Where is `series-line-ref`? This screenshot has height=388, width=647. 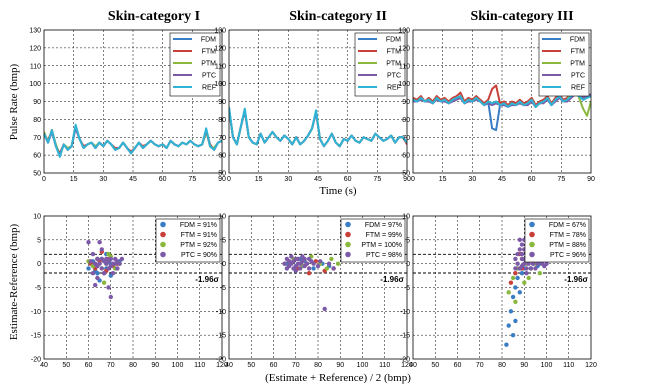
series-line-ref is located at coordinates (133, 140).